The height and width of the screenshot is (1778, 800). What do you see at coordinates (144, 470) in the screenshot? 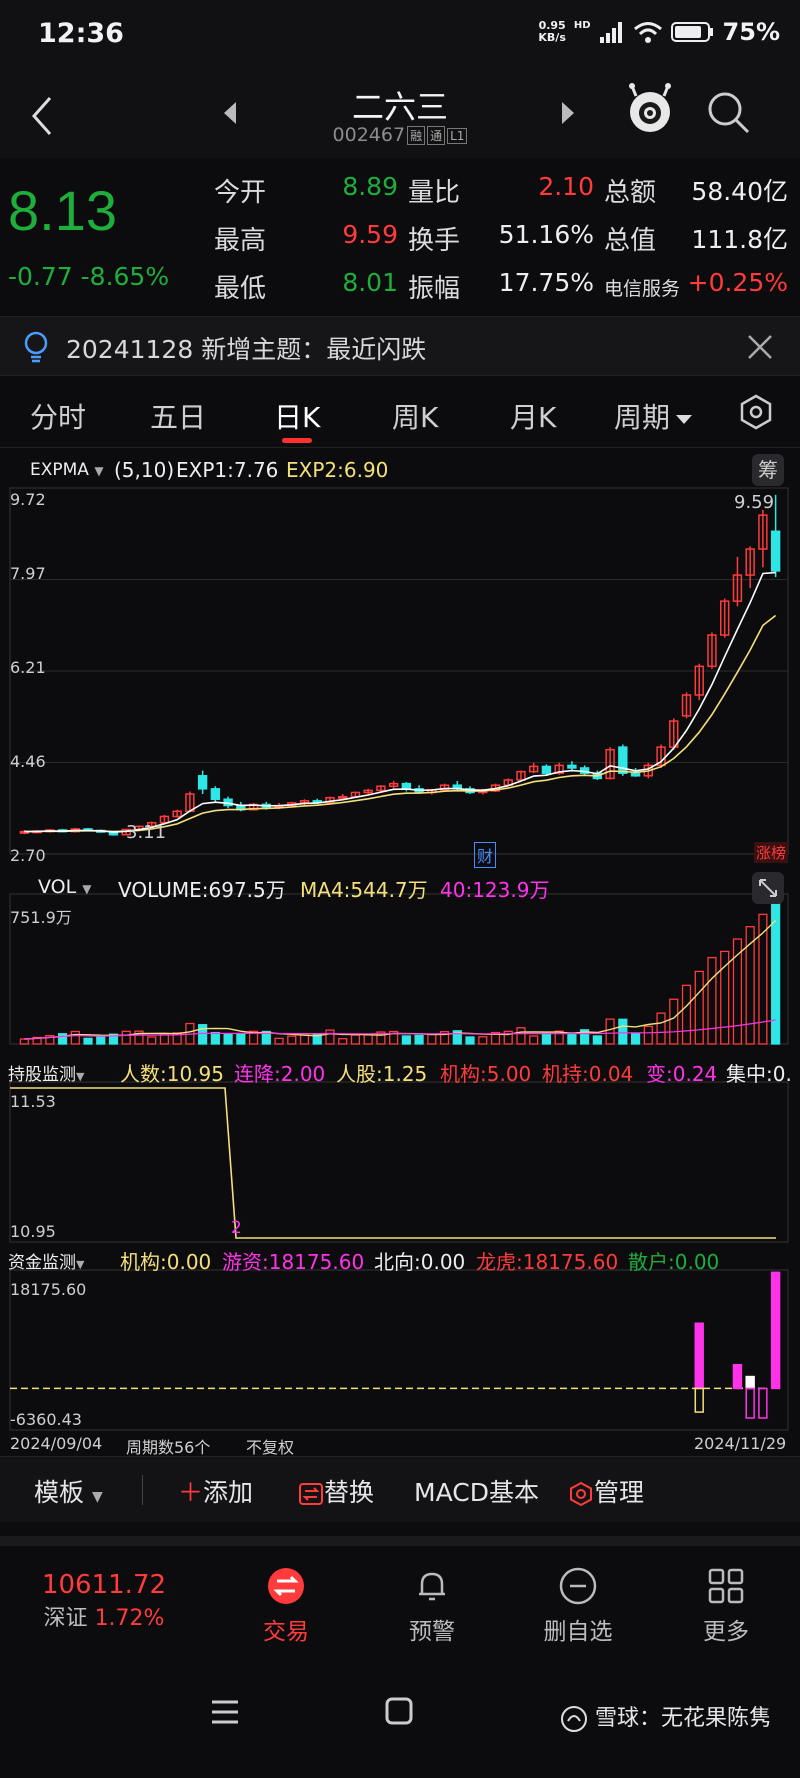
I see `expma-params: (5,10)` at bounding box center [144, 470].